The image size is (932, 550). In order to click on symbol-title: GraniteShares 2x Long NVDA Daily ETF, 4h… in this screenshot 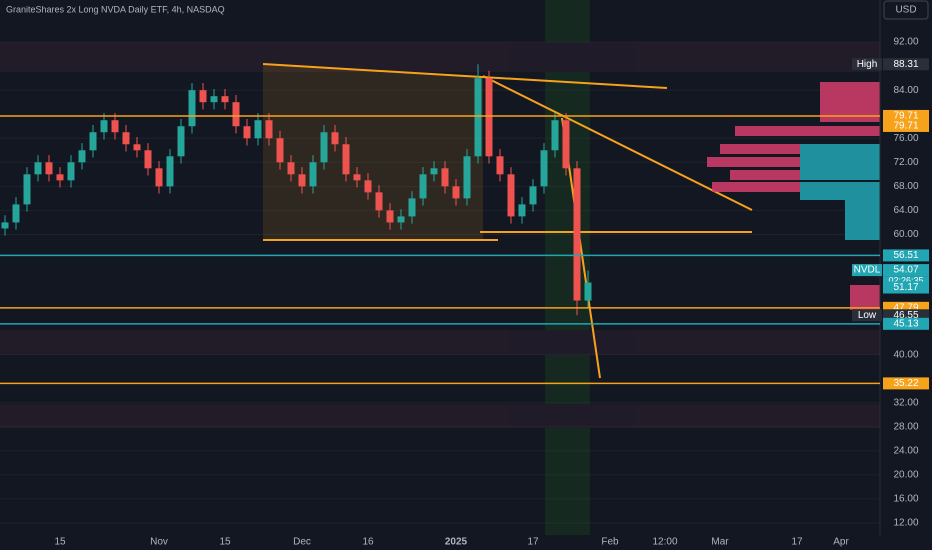, I will do `click(115, 9)`.